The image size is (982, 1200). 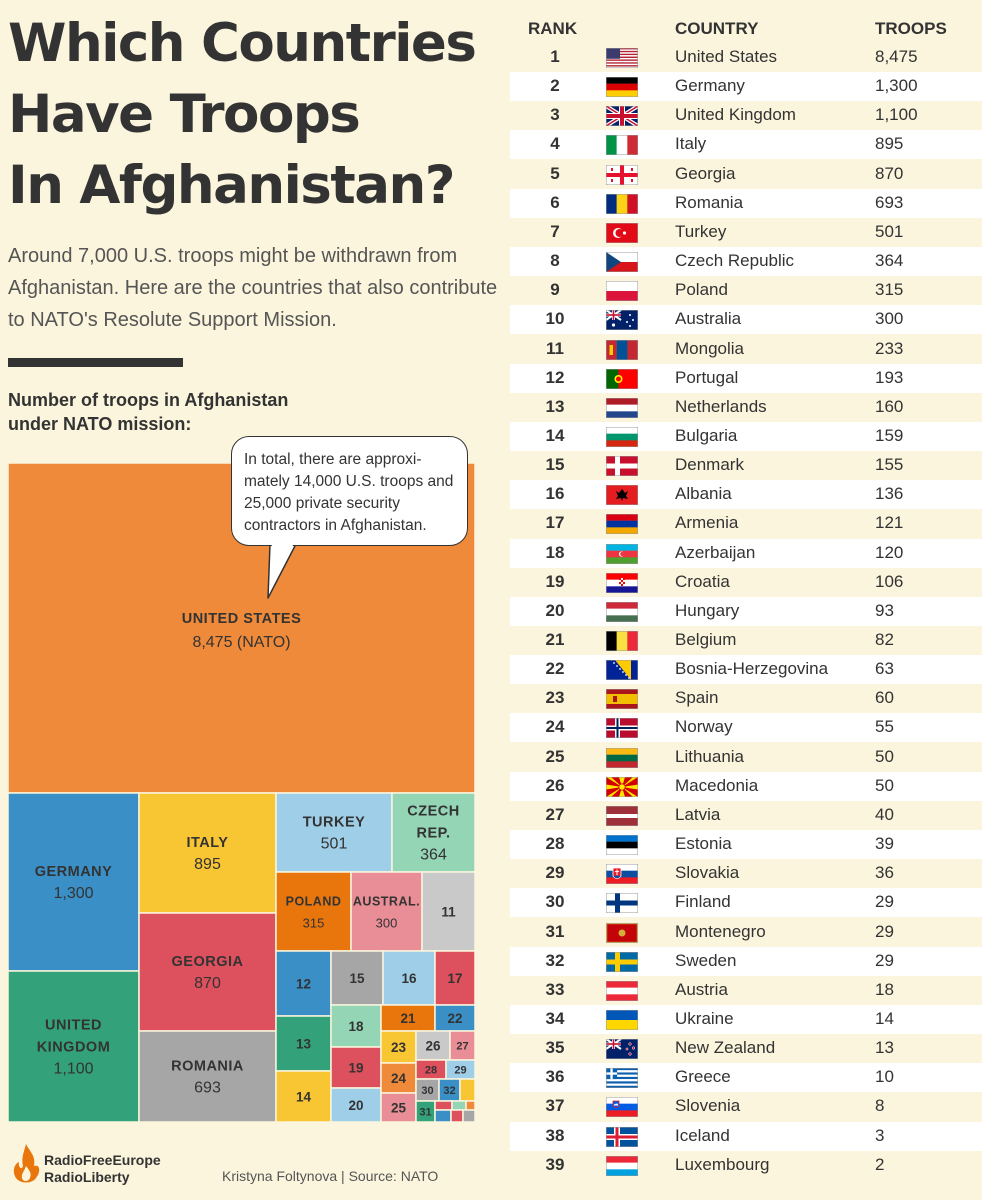 What do you see at coordinates (720, 931) in the screenshot?
I see `country-cell: Montenegro` at bounding box center [720, 931].